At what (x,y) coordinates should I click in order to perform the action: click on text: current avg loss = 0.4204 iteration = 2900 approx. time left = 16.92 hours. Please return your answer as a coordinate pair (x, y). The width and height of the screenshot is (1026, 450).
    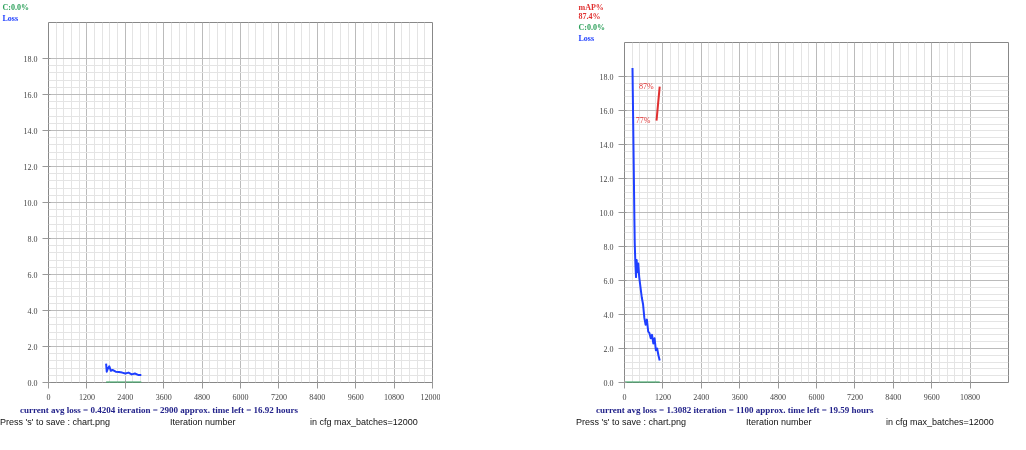
    Looking at the image, I should click on (159, 410).